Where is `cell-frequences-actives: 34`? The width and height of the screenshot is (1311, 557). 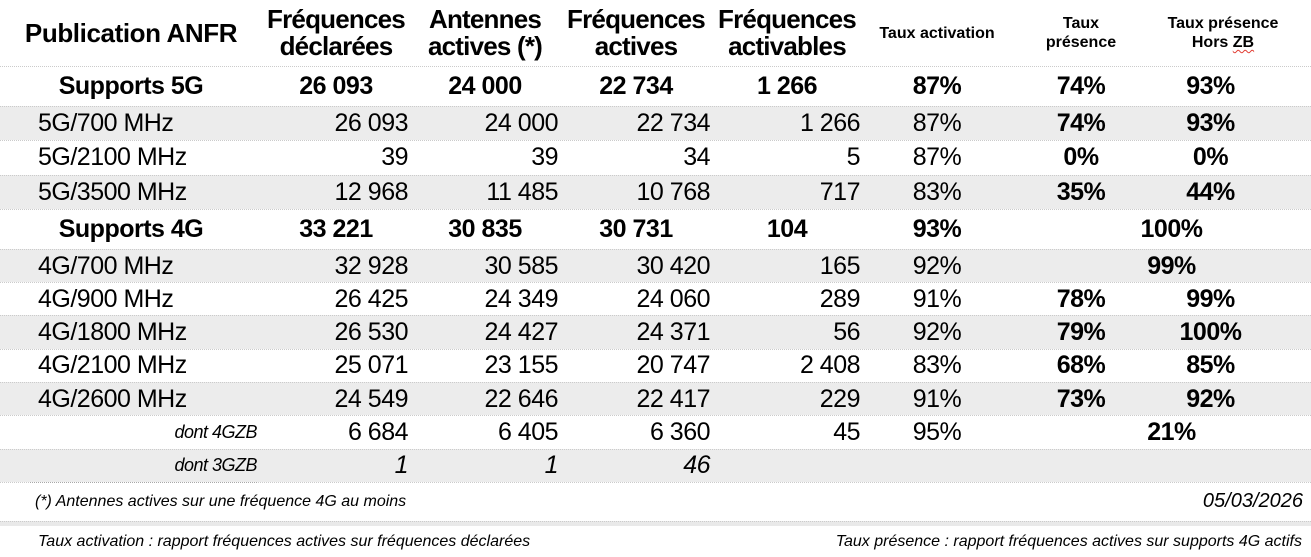 cell-frequences-actives: 34 is located at coordinates (696, 157).